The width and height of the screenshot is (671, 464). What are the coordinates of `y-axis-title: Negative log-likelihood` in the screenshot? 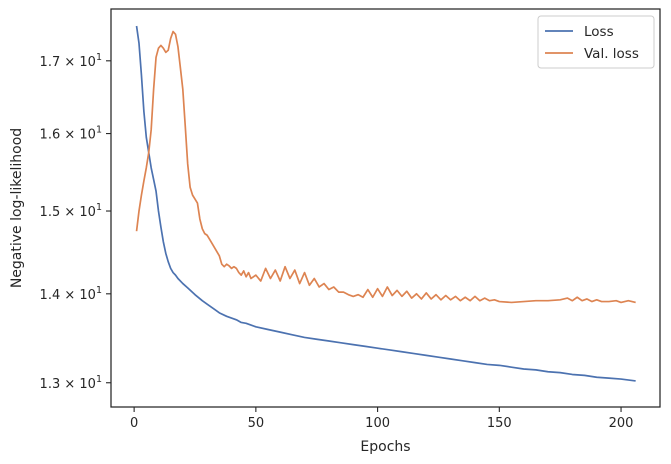 It's located at (17, 208).